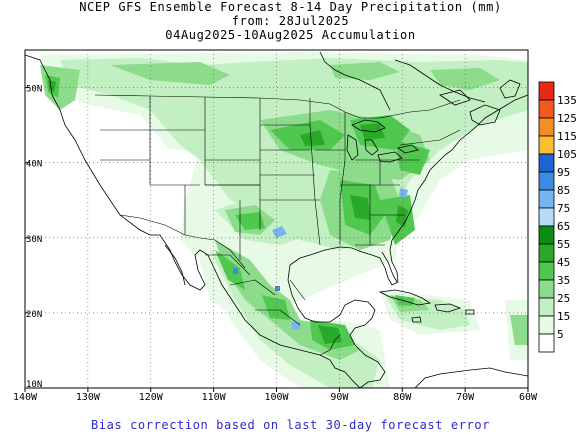 The image size is (581, 435). What do you see at coordinates (567, 100) in the screenshot?
I see `legend-label: 135` at bounding box center [567, 100].